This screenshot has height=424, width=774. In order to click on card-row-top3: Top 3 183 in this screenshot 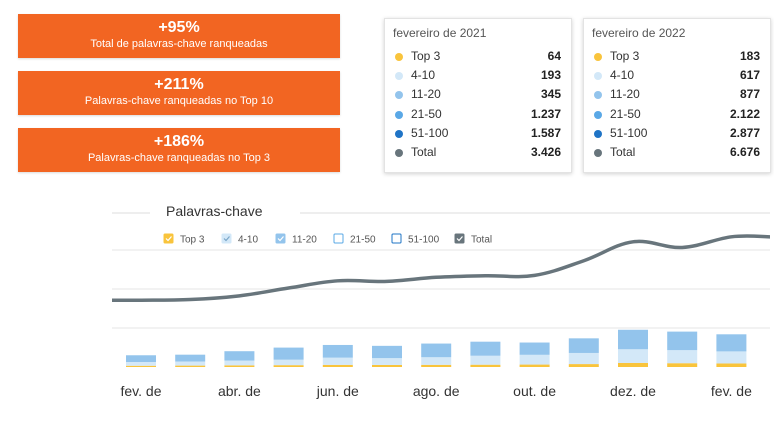, I will do `click(677, 56)`.